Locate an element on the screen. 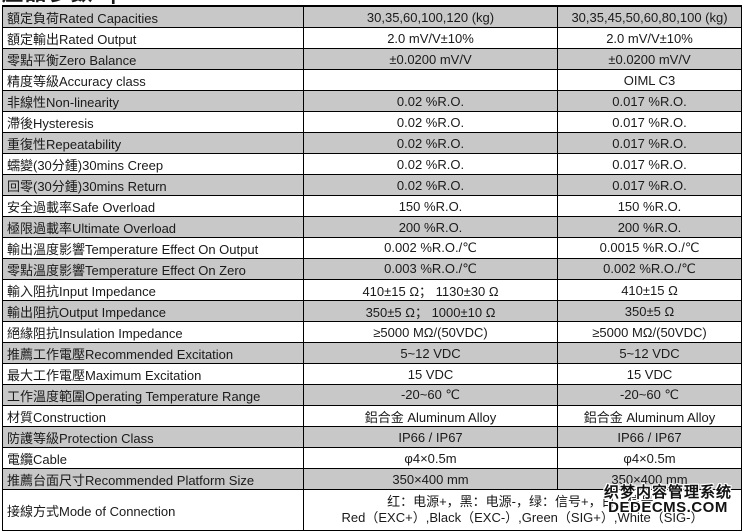  spec-value-cell-b: IP66 / IP67 is located at coordinates (649, 437).